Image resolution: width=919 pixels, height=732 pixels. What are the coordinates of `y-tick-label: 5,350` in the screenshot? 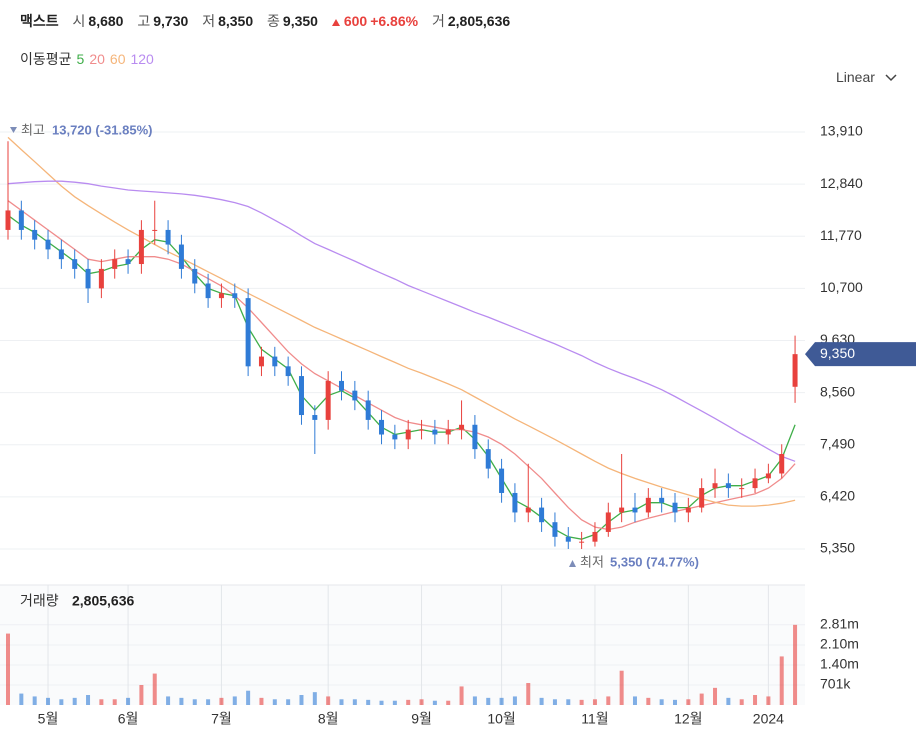 It's located at (837, 548).